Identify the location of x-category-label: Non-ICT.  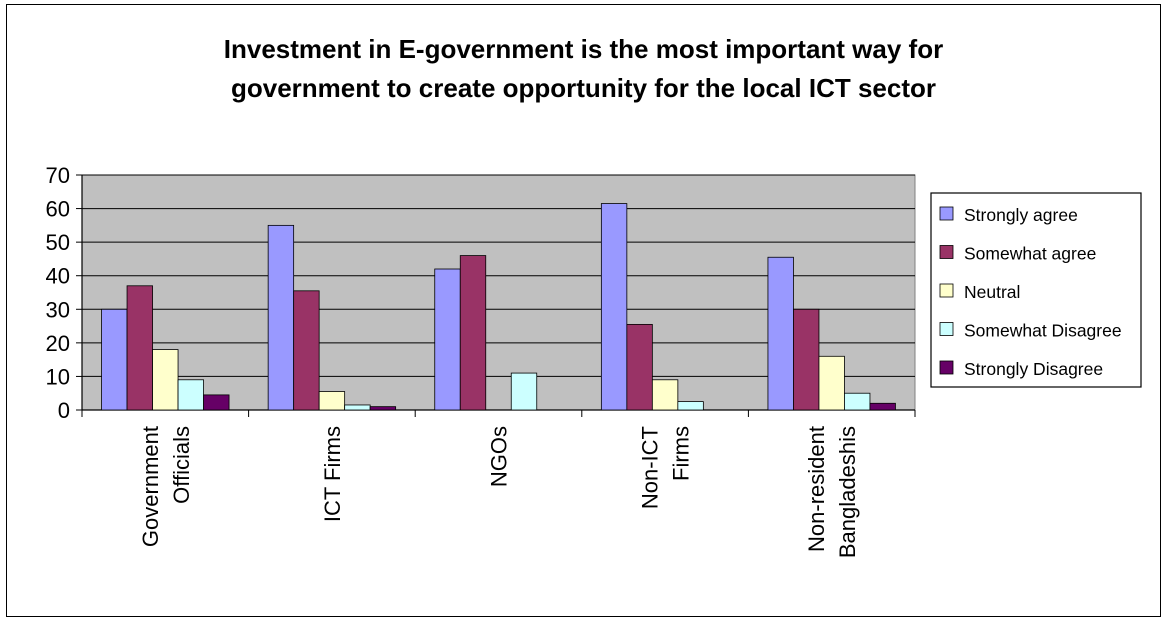
(650, 467).